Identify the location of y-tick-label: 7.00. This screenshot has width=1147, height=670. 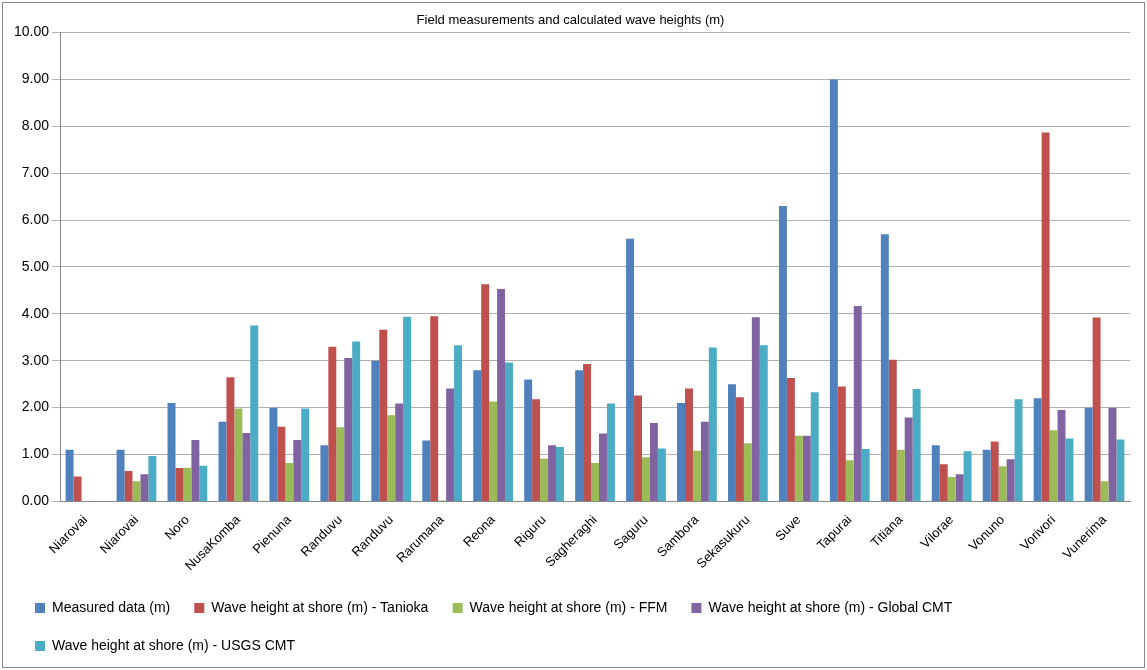
(35, 172).